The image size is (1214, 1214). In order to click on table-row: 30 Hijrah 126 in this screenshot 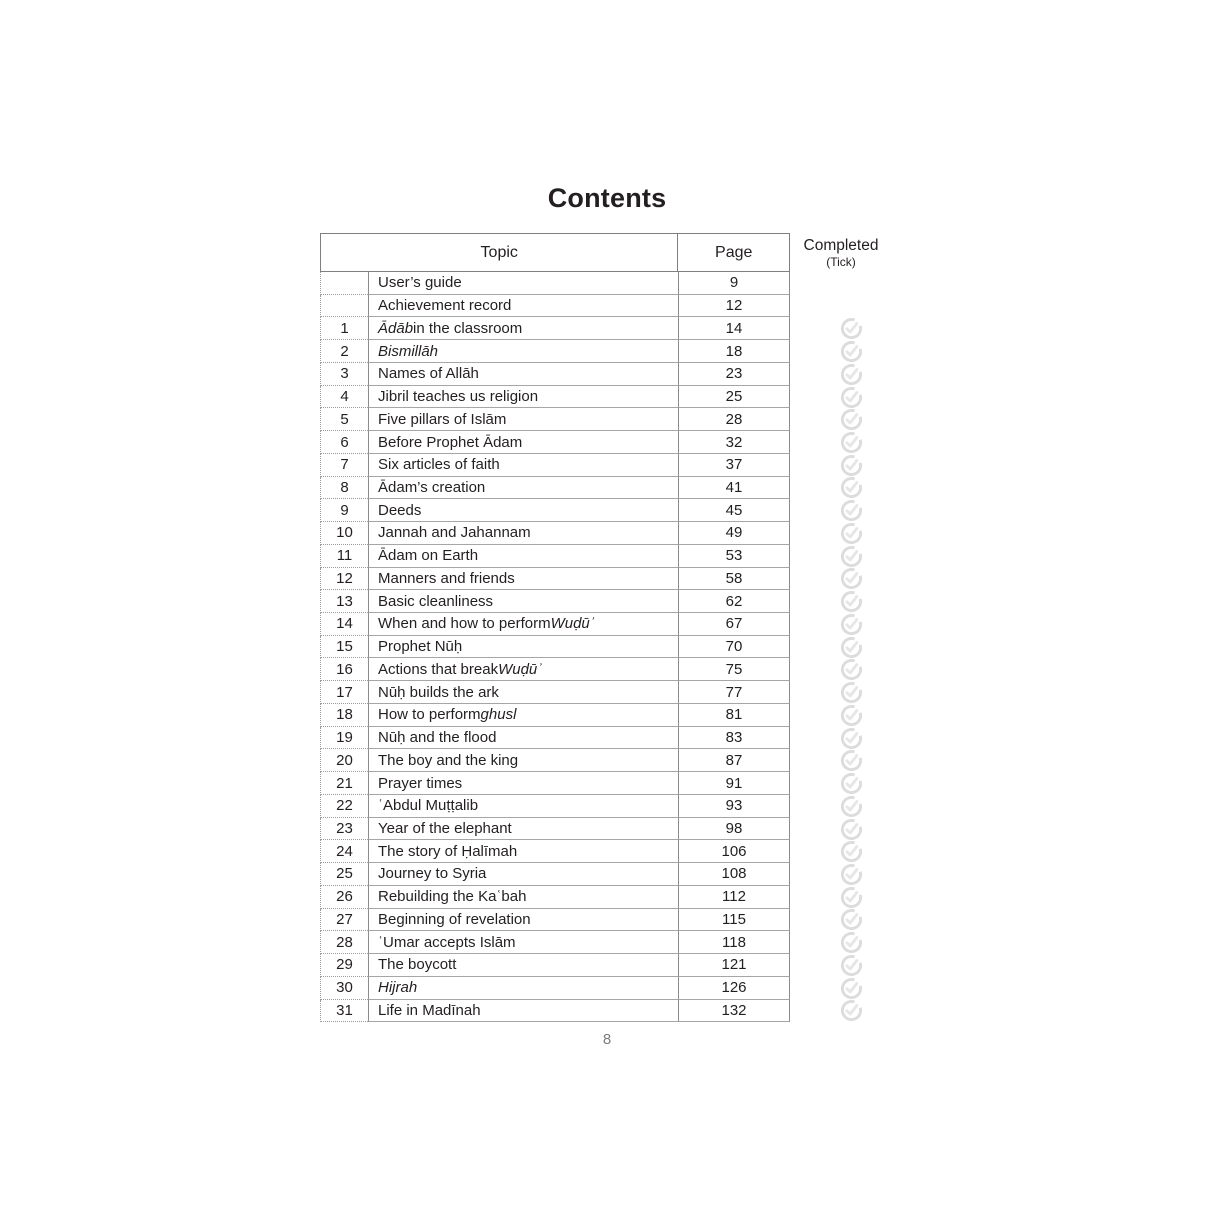, I will do `click(555, 988)`.